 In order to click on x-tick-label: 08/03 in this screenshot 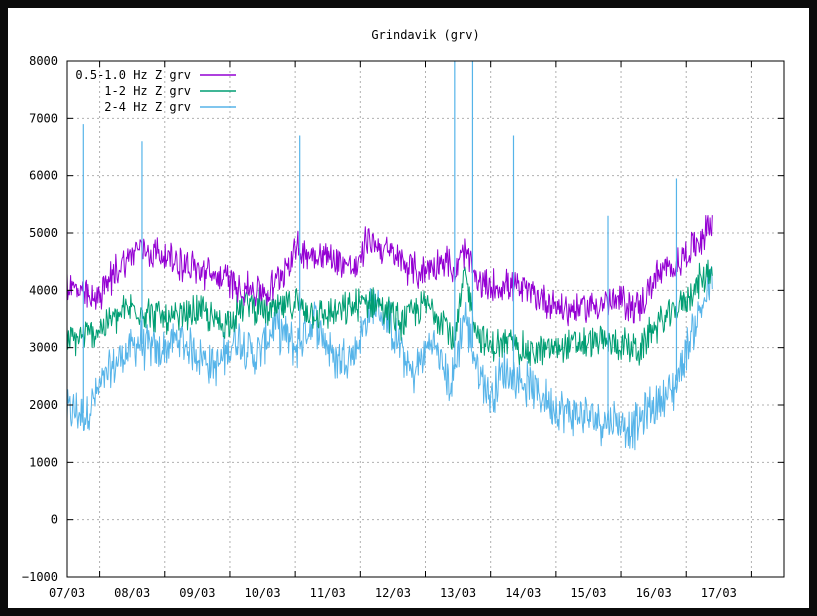, I will do `click(132, 593)`.